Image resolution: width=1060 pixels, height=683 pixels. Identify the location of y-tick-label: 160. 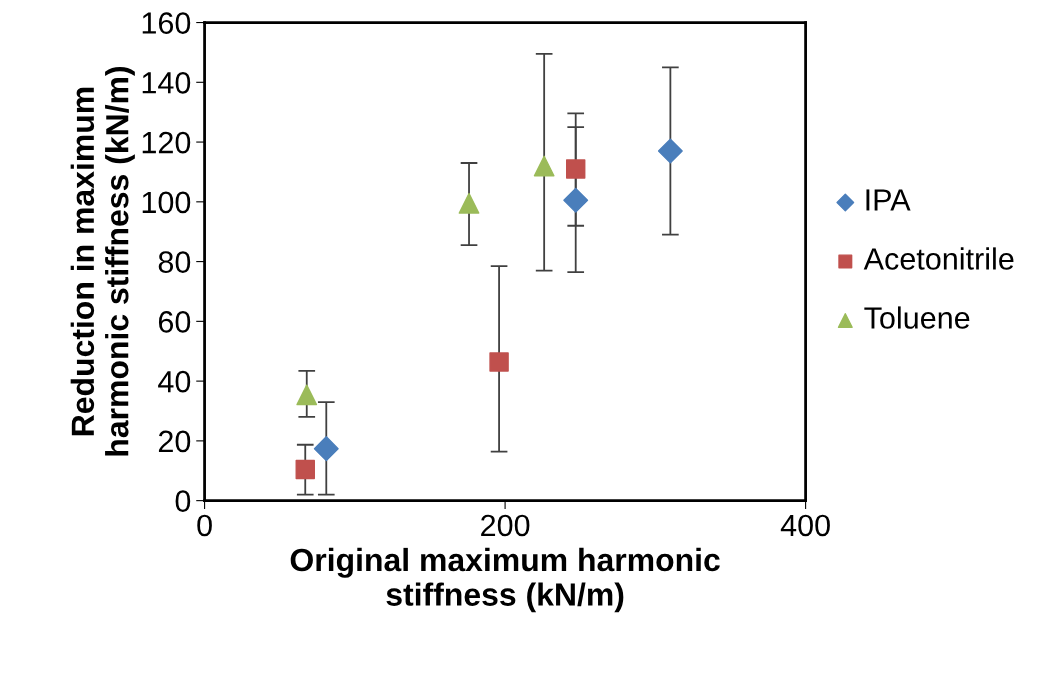
(166, 23).